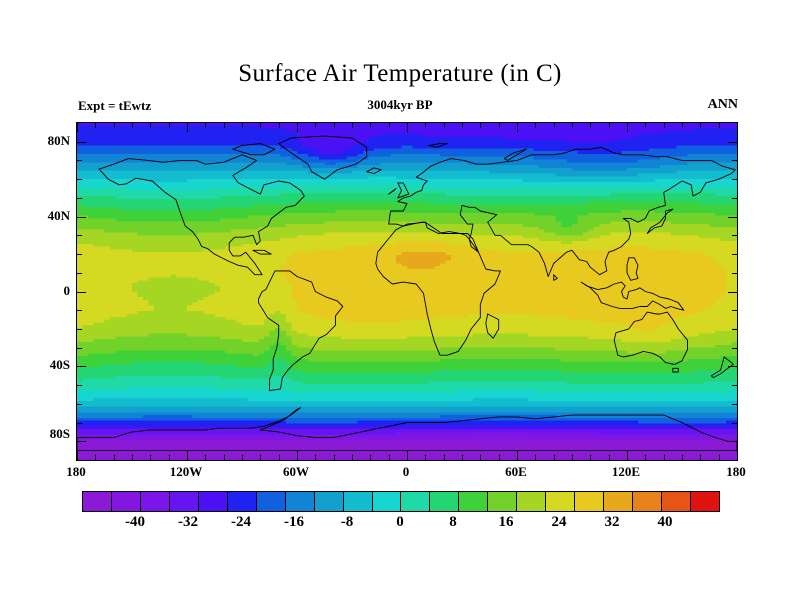 The image size is (800, 600). What do you see at coordinates (241, 522) in the screenshot?
I see `colorbar-tick: -24` at bounding box center [241, 522].